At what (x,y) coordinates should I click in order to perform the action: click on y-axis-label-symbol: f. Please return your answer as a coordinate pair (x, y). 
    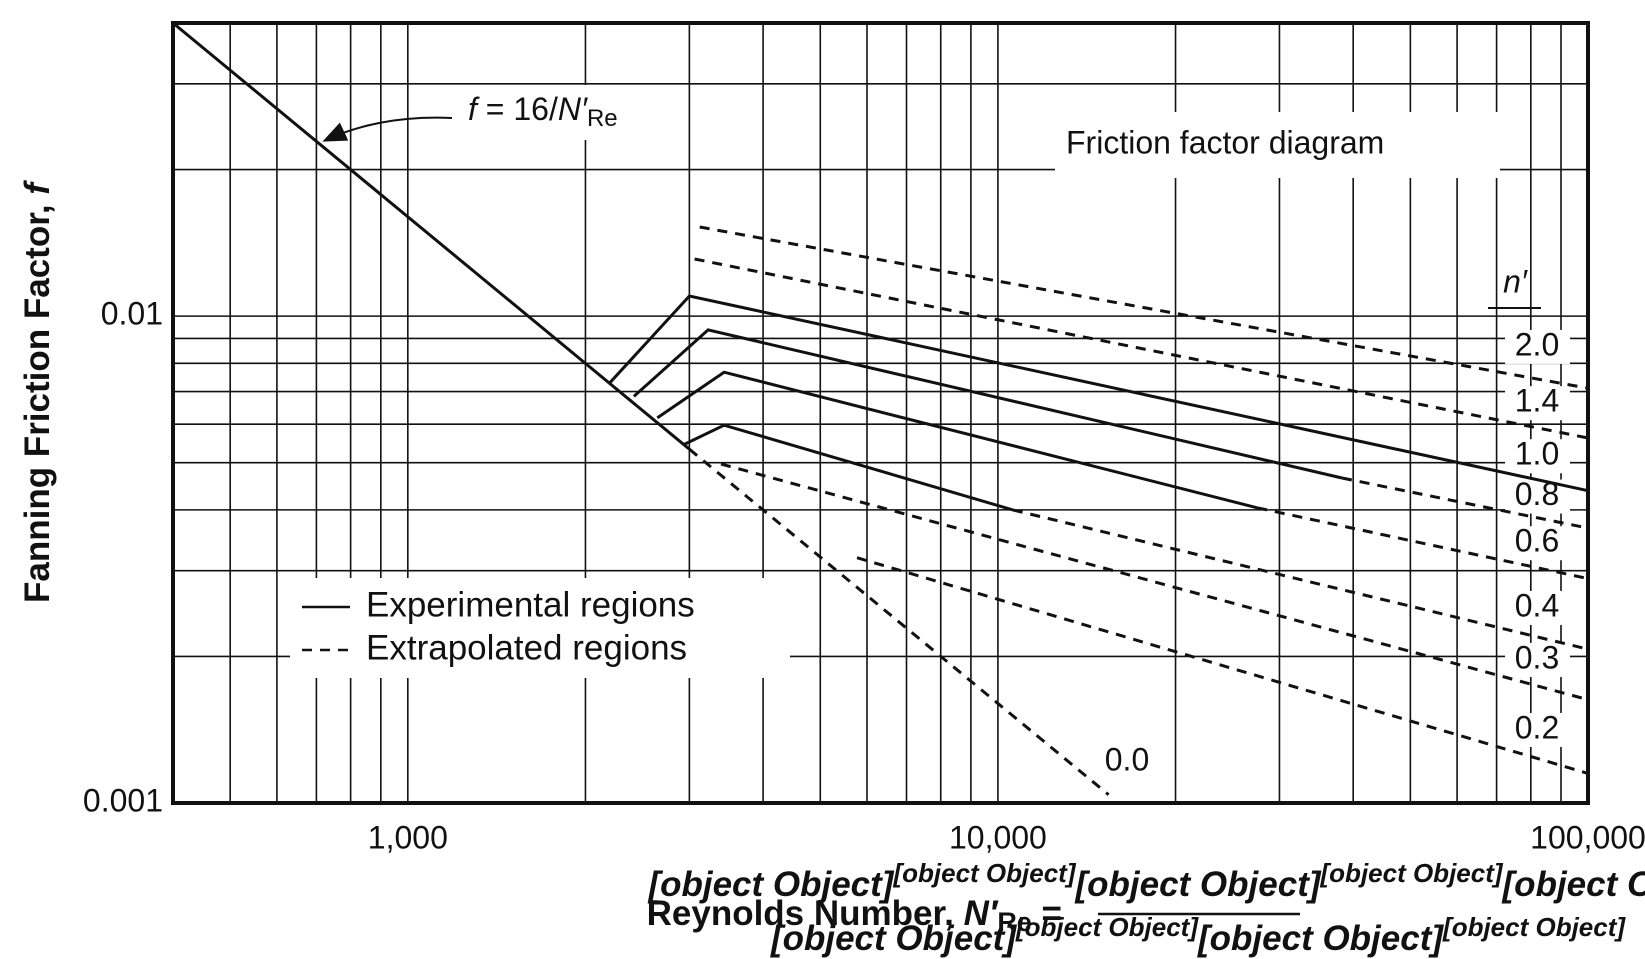
    Looking at the image, I should click on (37, 187).